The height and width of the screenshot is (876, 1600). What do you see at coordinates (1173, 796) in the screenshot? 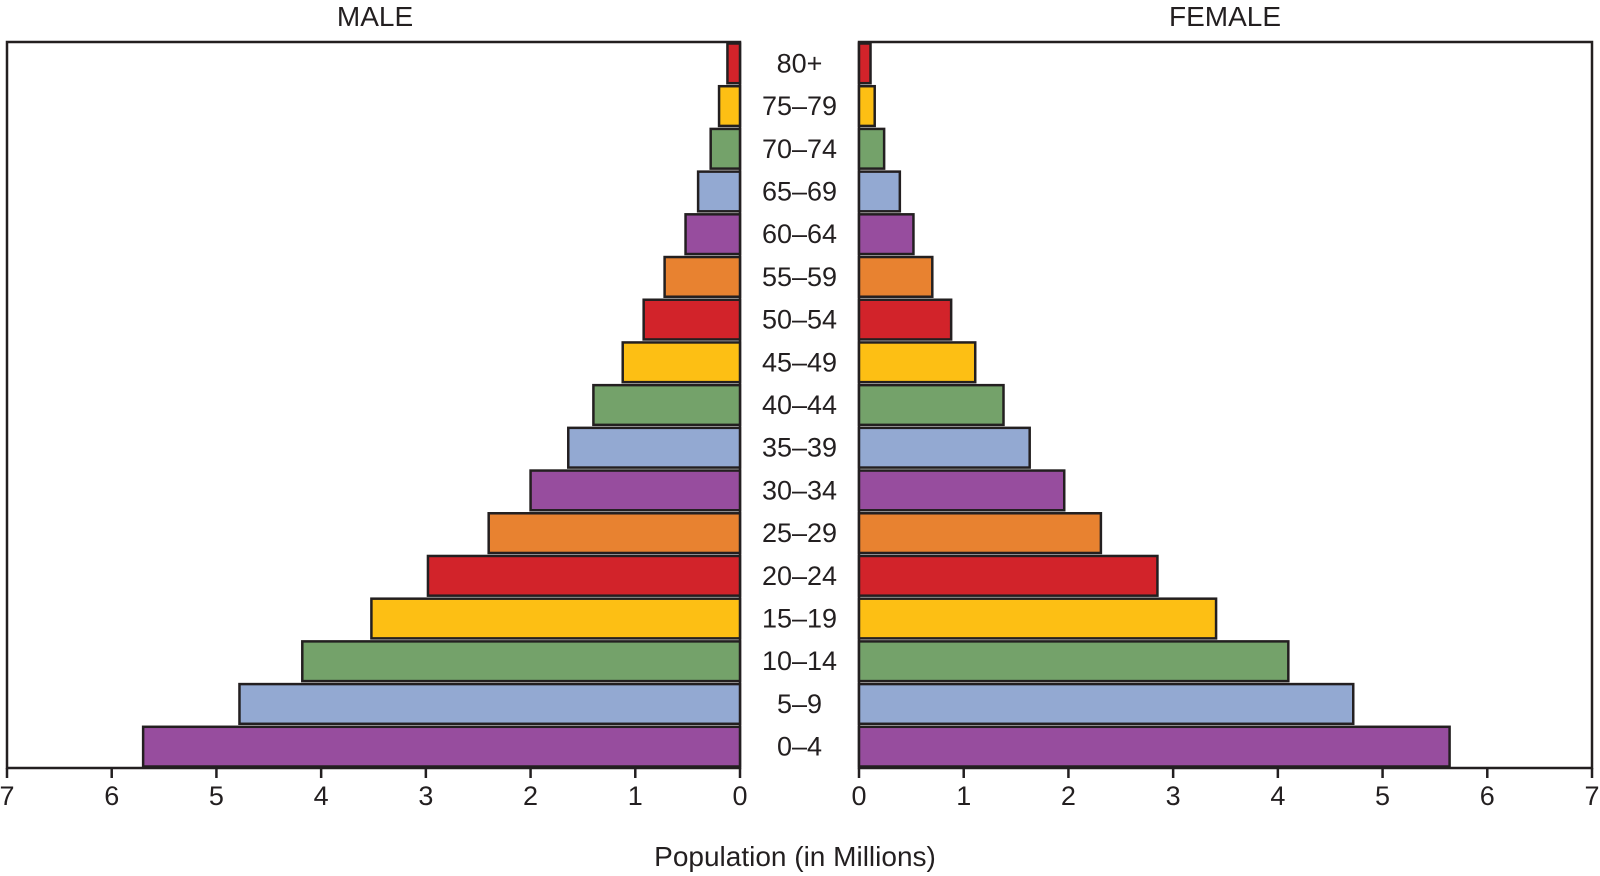
I see `female-tick-label: 3` at bounding box center [1173, 796].